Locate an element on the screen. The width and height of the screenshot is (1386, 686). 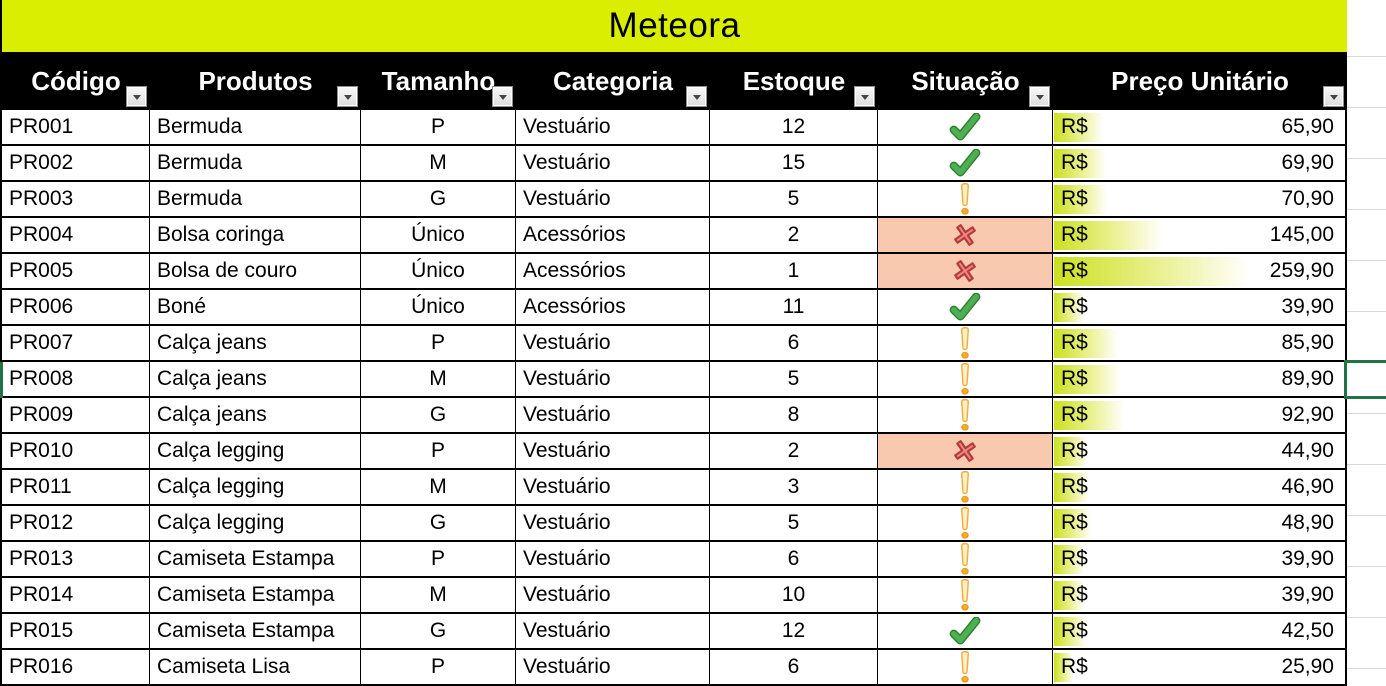
cell-codigo: PR013 is located at coordinates (76, 559).